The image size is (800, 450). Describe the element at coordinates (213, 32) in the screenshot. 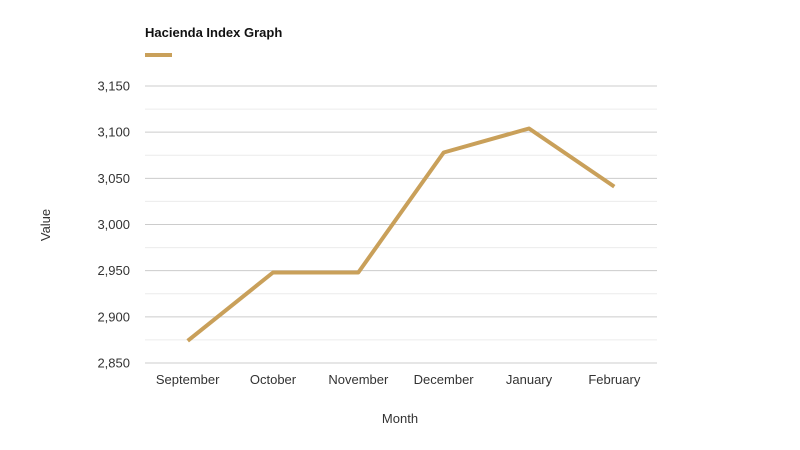

I see `chart-title: Hacienda Index Graph` at that location.